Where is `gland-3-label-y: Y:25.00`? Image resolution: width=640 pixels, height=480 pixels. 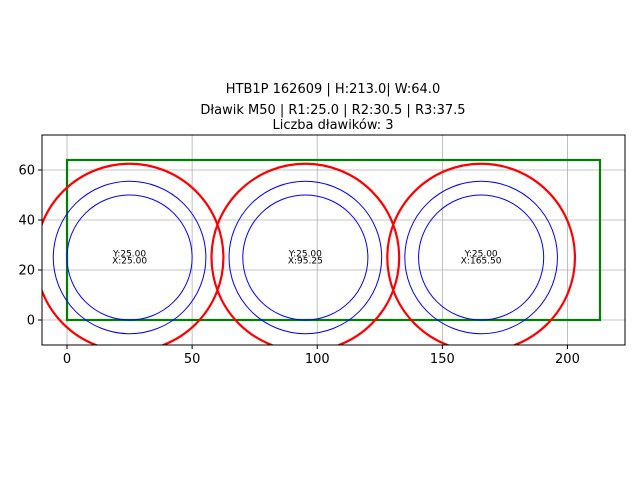
gland-3-label-y: Y:25.00 is located at coordinates (481, 255).